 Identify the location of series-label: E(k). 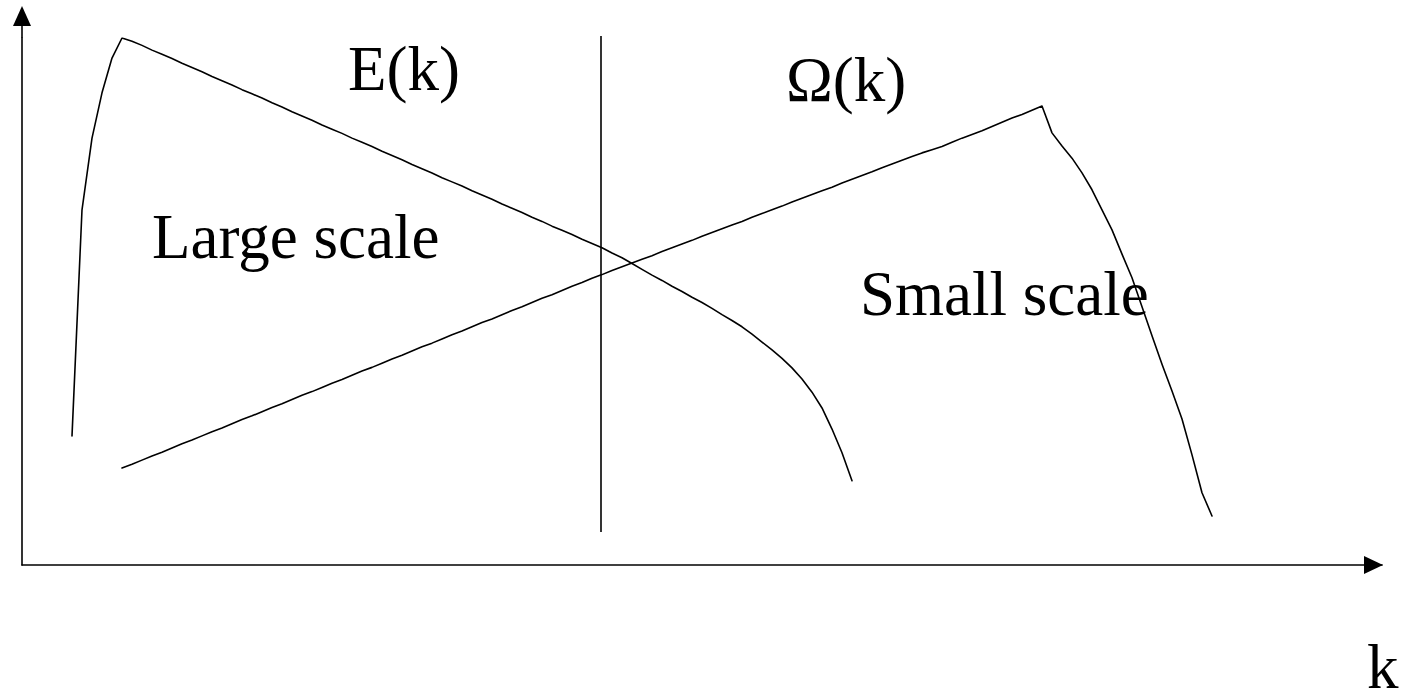
(404, 69).